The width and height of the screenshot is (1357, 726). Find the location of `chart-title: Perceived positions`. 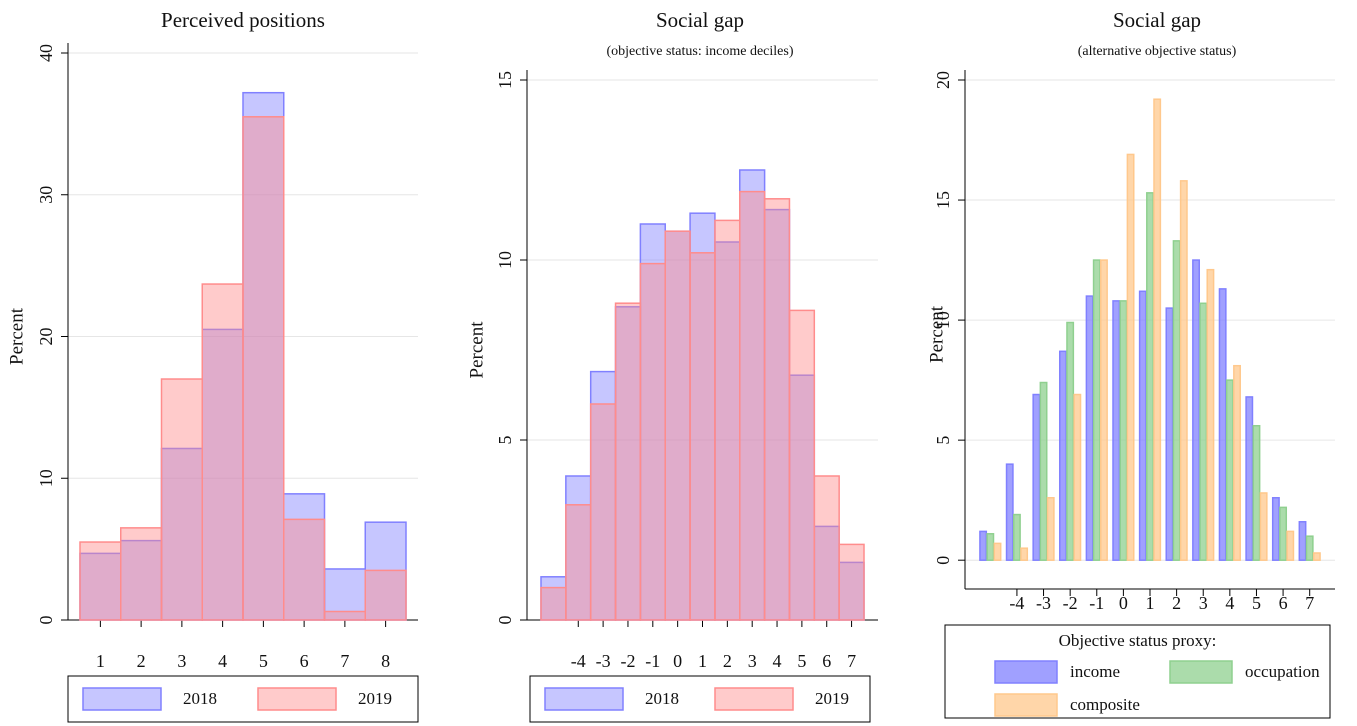

chart-title: Perceived positions is located at coordinates (243, 20).